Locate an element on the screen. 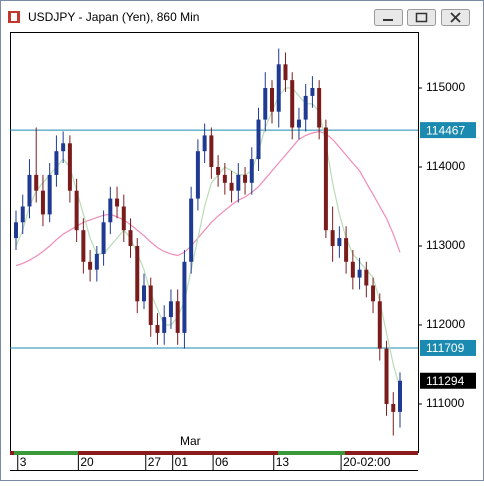 The width and height of the screenshot is (484, 486). y-tick-label: 112000 is located at coordinates (445, 324).